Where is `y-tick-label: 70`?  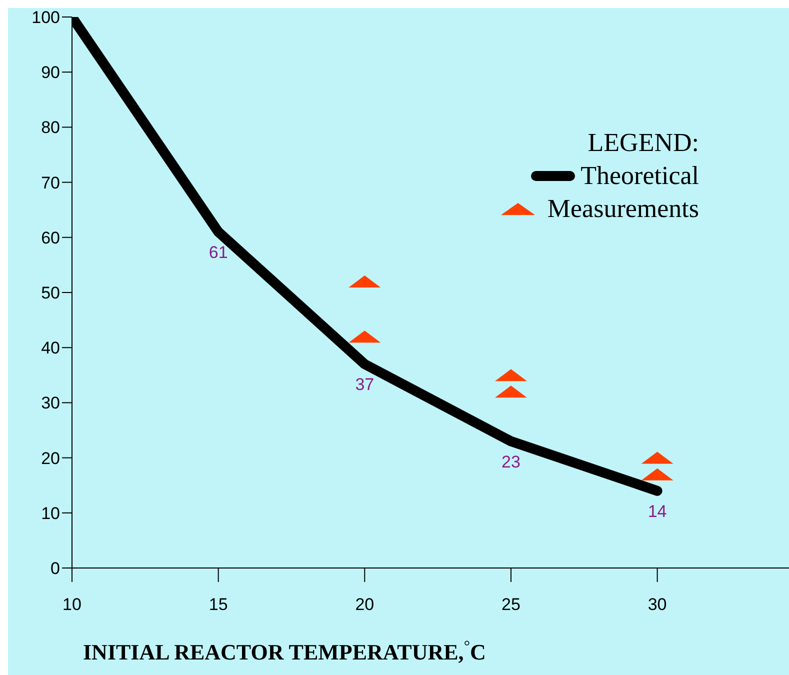
y-tick-label: 70 is located at coordinates (50, 182).